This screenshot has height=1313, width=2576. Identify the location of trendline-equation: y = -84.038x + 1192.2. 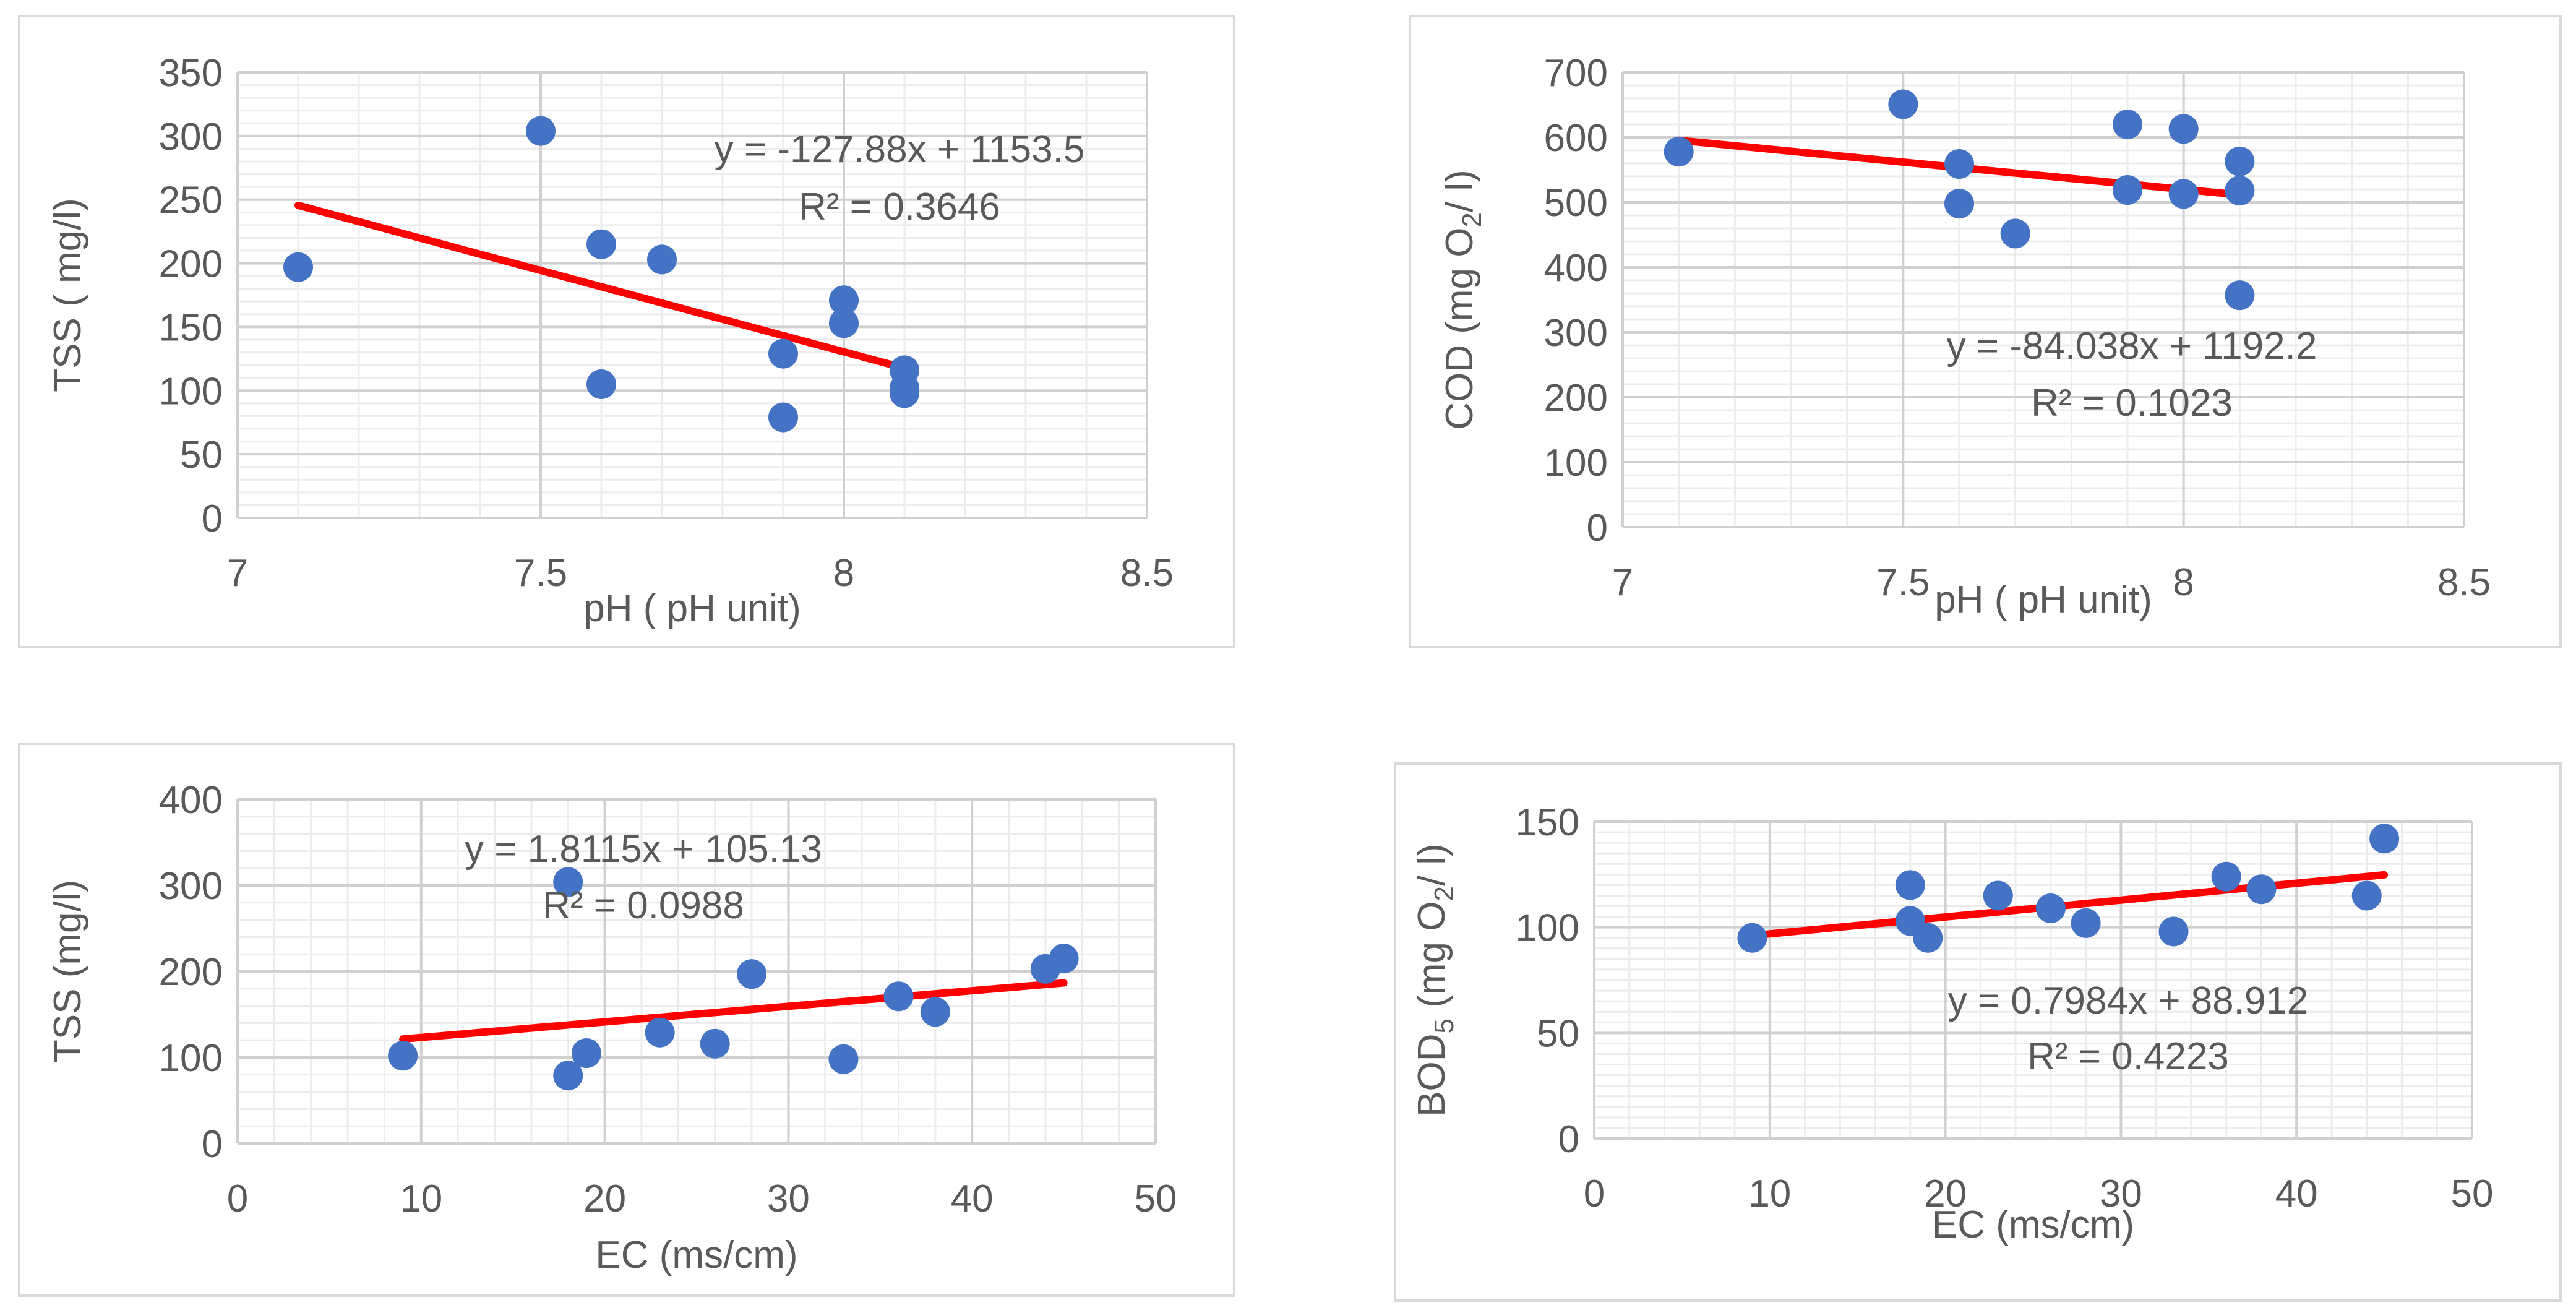
(2132, 346).